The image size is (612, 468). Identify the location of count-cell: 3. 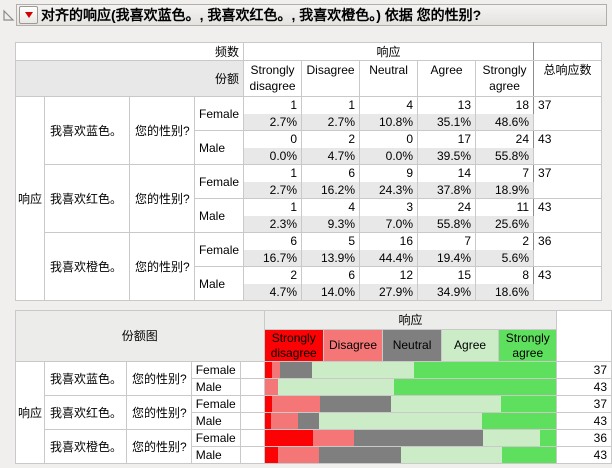
(389, 207).